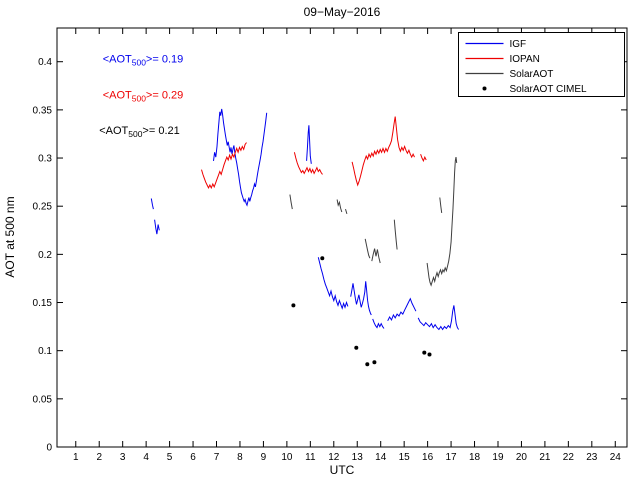 This screenshot has height=485, width=640. I want to click on x-tick-label: 2, so click(99, 457).